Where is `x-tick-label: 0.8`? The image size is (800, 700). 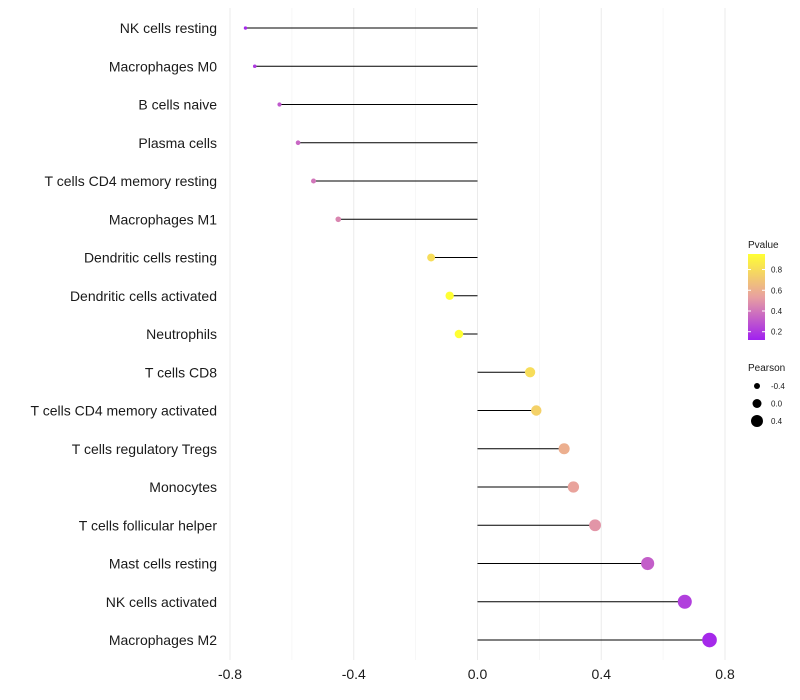 x-tick-label: 0.8 is located at coordinates (725, 674).